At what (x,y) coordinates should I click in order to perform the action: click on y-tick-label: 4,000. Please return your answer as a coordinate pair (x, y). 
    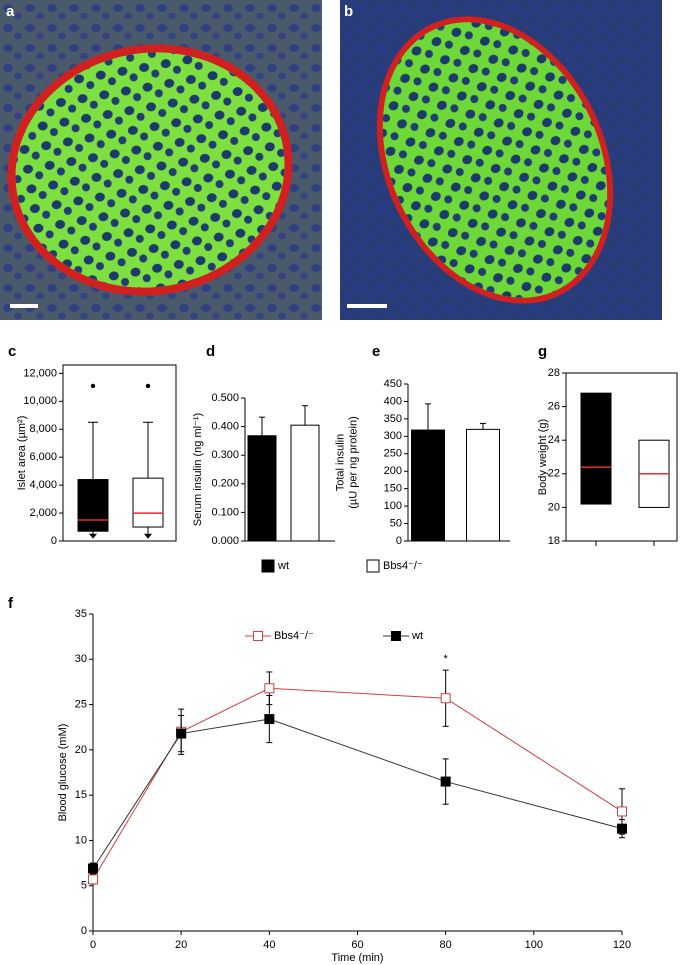
    Looking at the image, I should click on (43, 485).